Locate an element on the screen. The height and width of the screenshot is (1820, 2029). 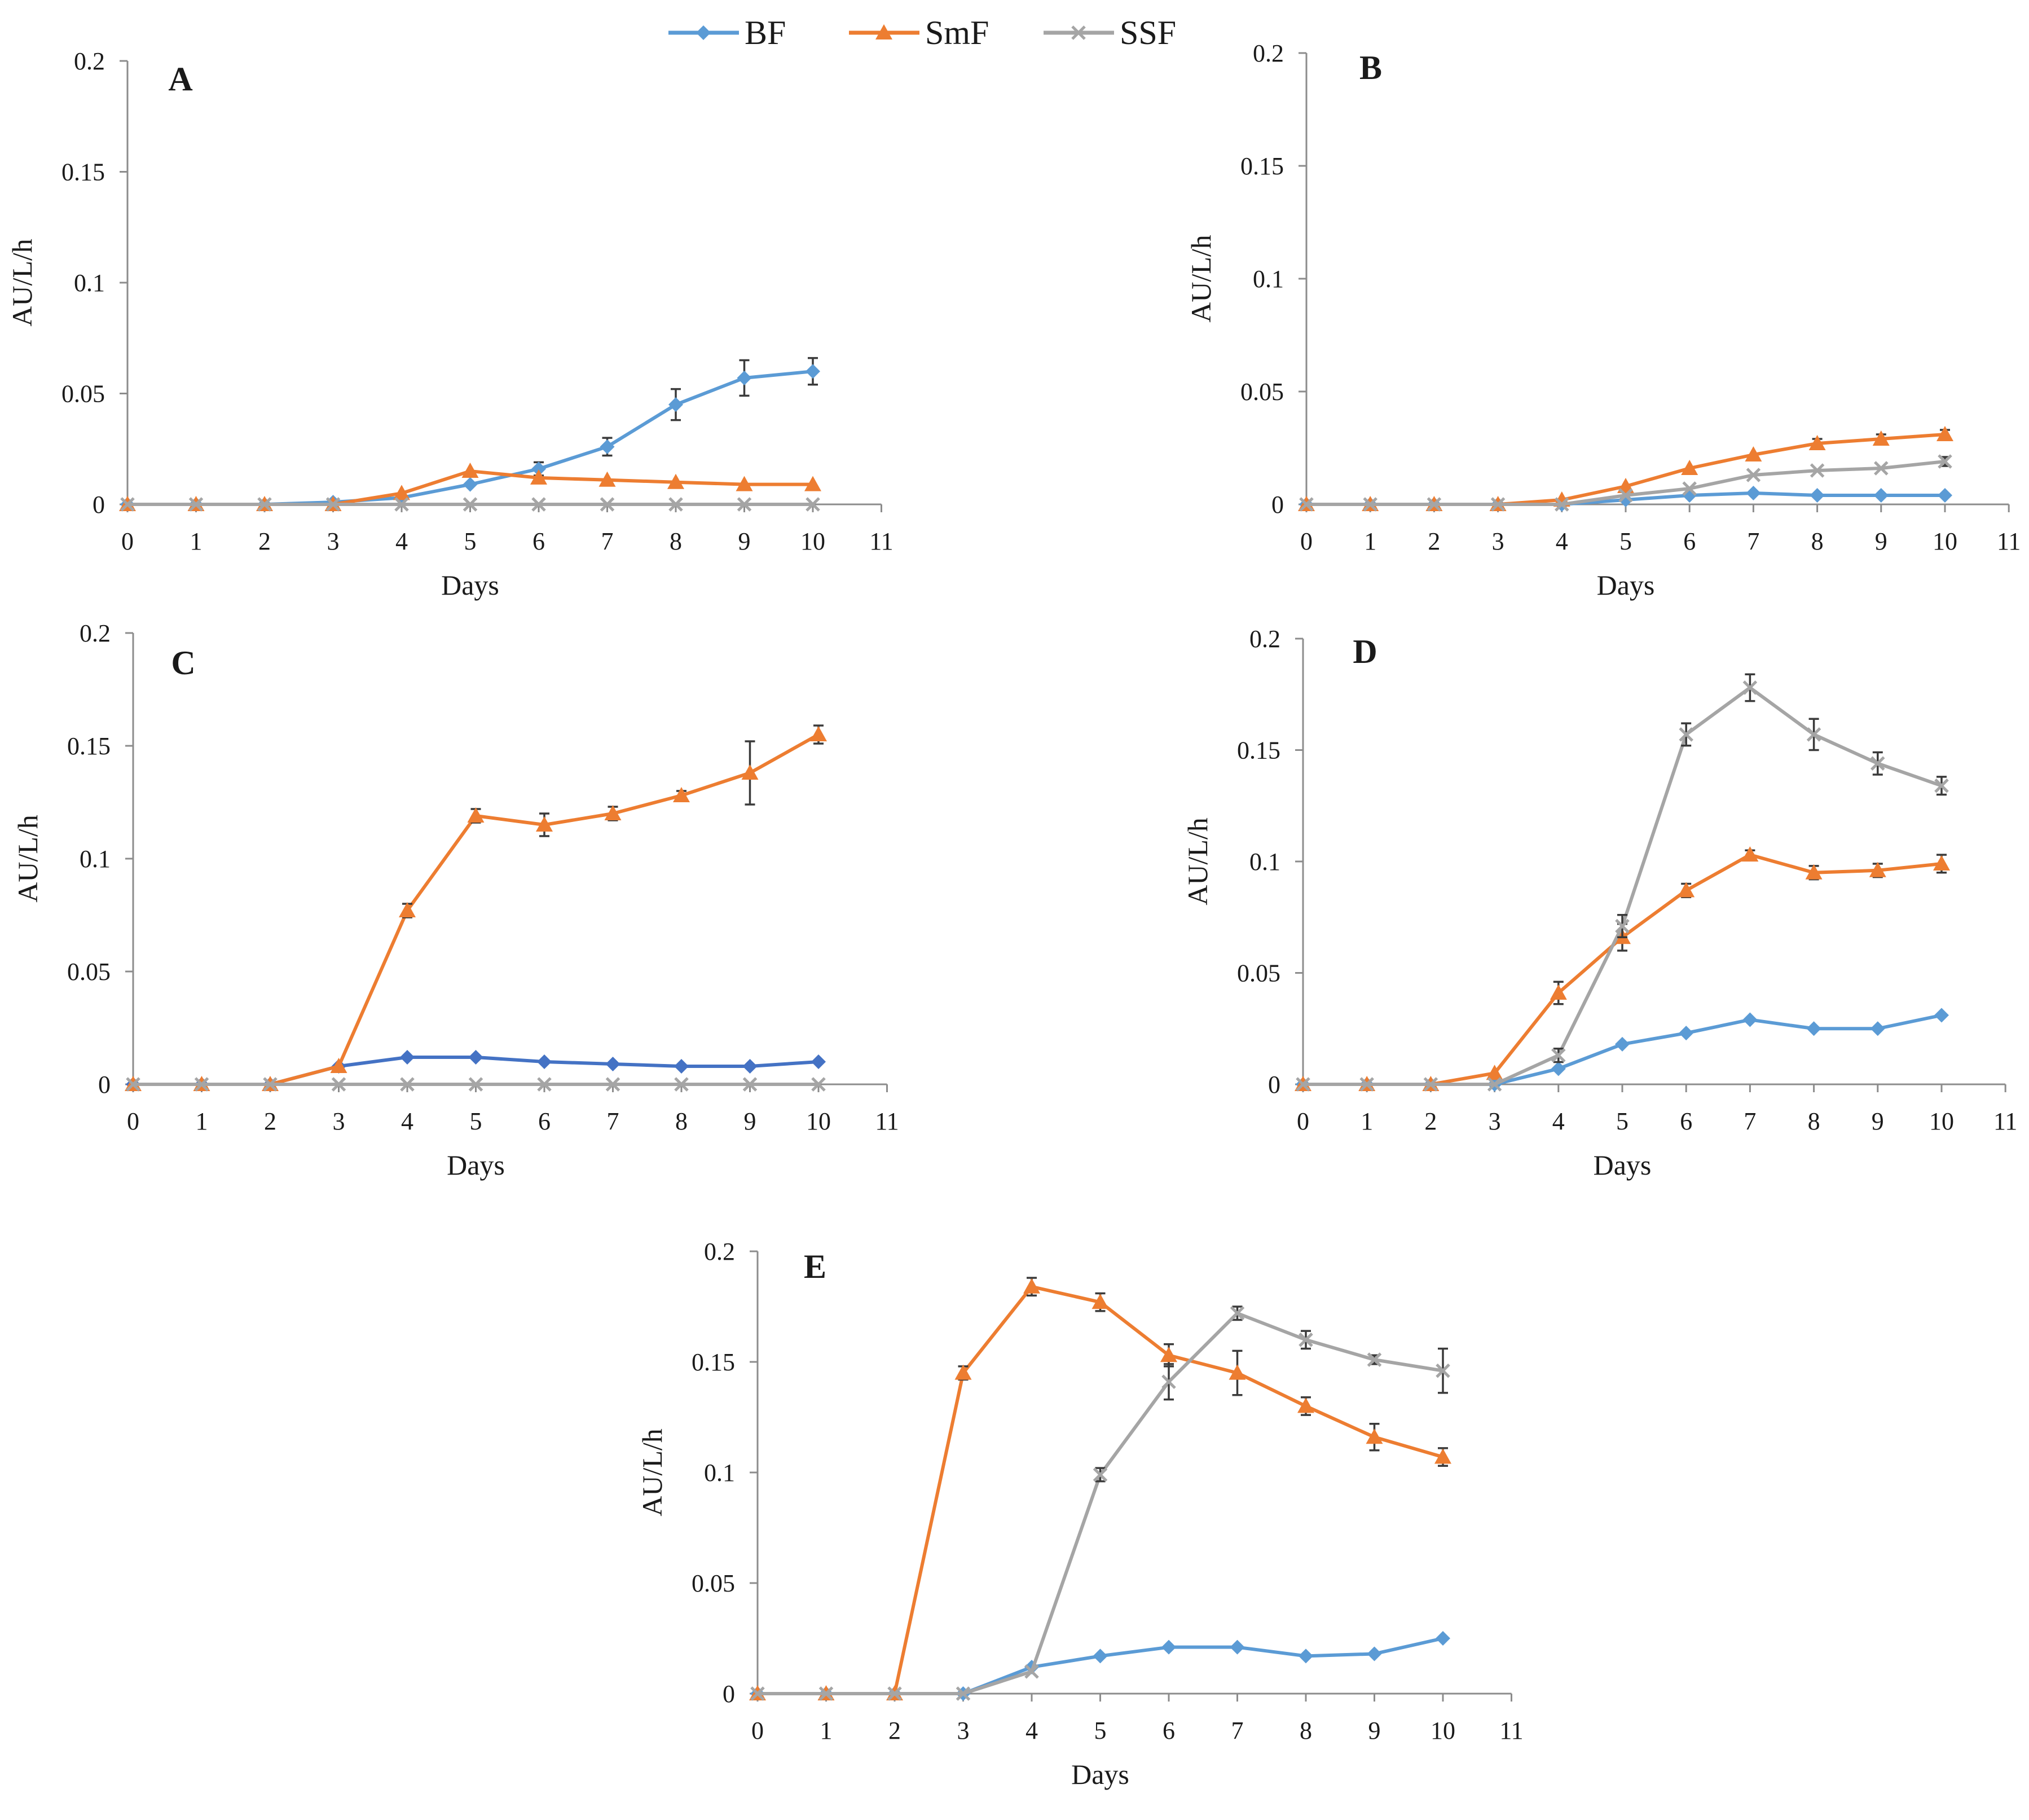
x-tick-label: 5 is located at coordinates (1622, 1121).